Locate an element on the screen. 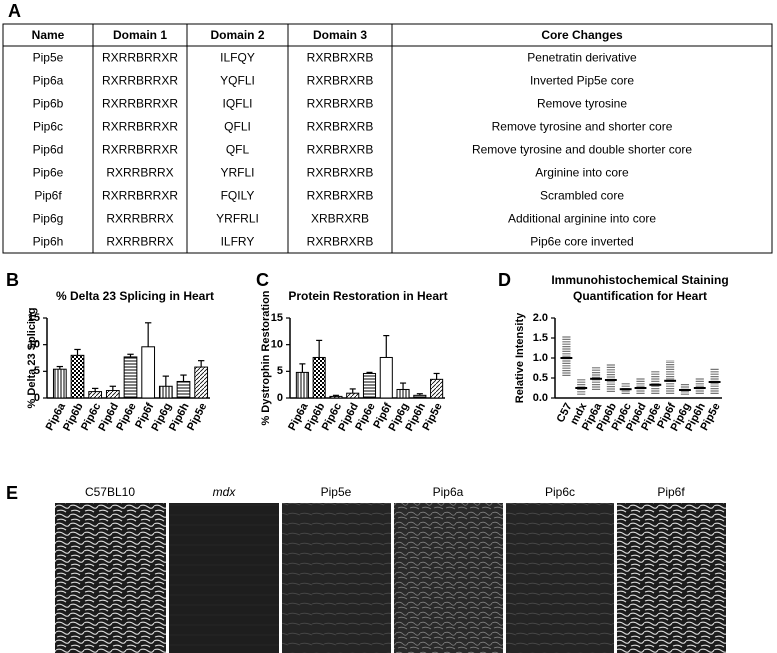 This screenshot has height=653, width=777. table-cell: QFL is located at coordinates (238, 150).